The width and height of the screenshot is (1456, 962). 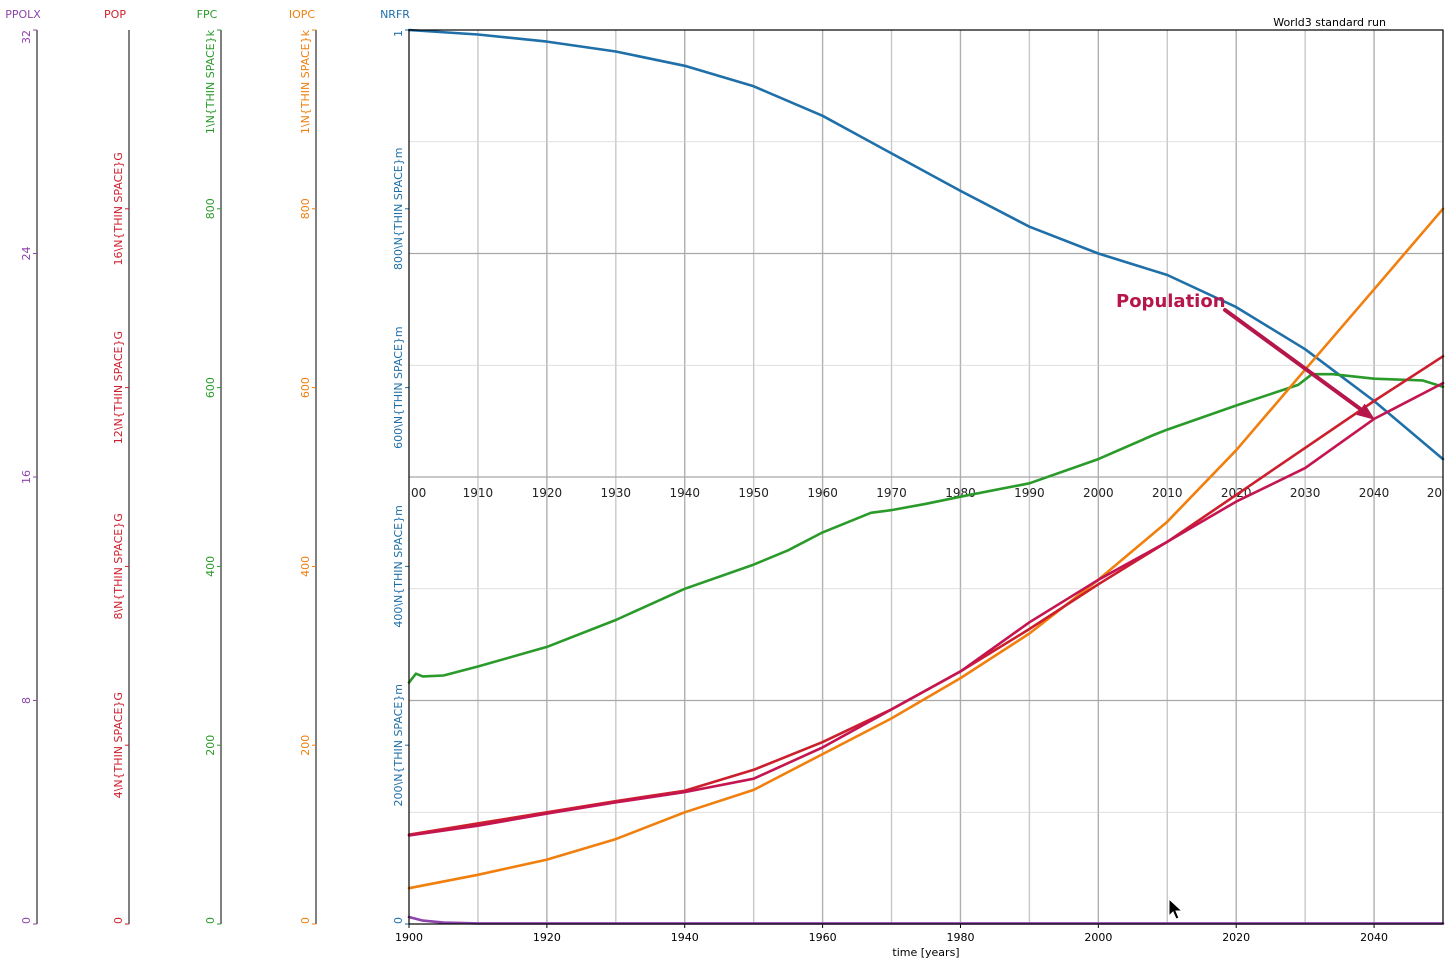 What do you see at coordinates (302, 14) in the screenshot?
I see `y-axis-name: IOPC` at bounding box center [302, 14].